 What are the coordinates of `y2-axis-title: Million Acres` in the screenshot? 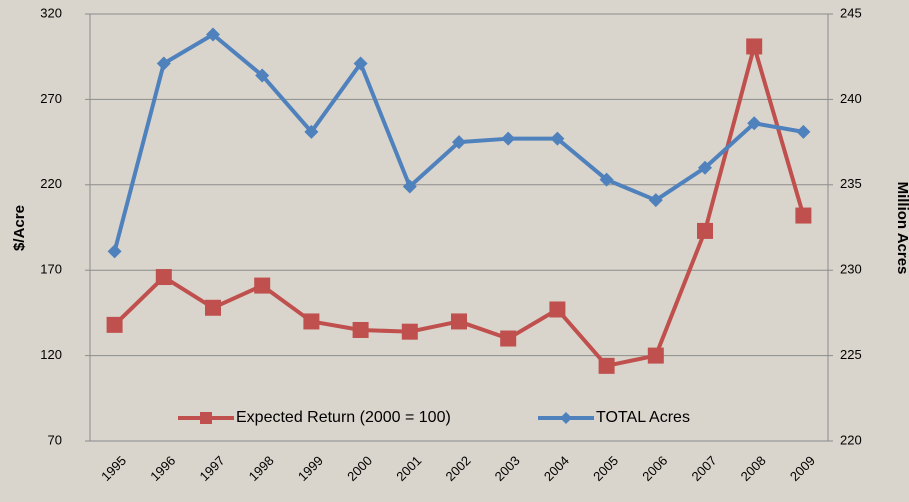 It's located at (901, 228).